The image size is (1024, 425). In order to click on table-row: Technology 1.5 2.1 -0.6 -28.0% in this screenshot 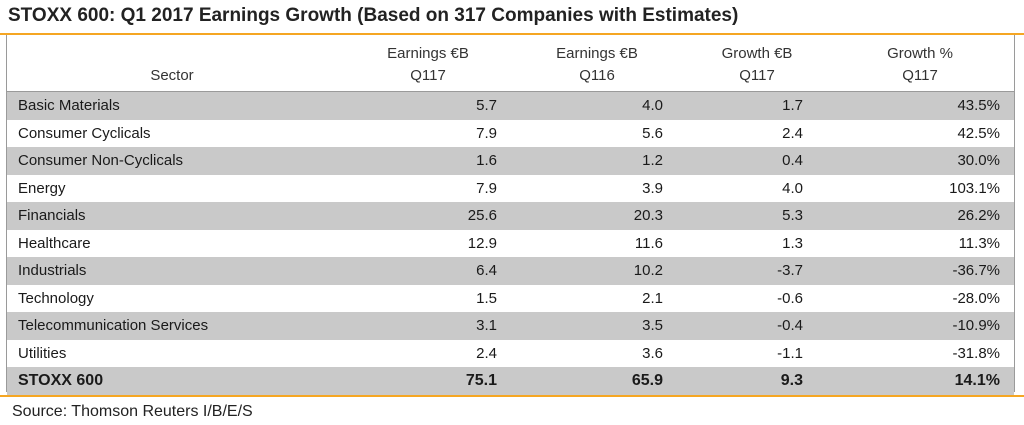, I will do `click(510, 299)`.